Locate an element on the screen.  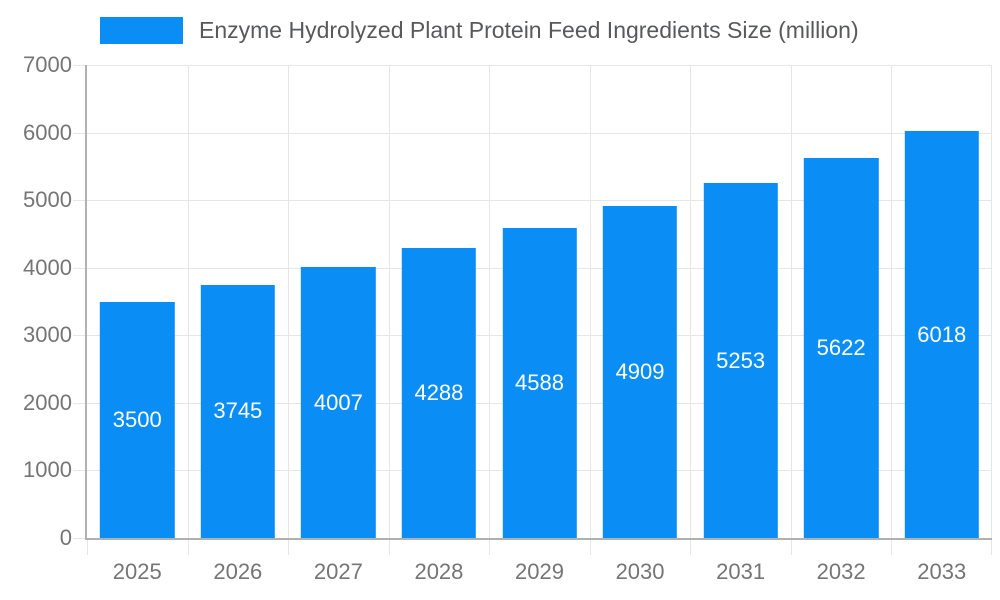
bar-value-label: 5253 is located at coordinates (741, 360).